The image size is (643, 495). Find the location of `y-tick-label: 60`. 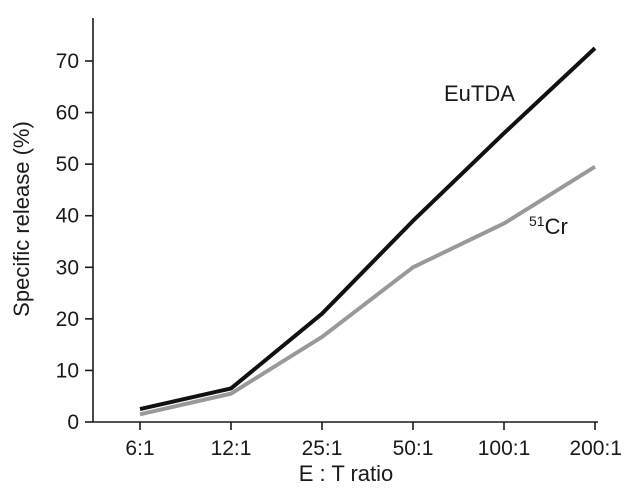

y-tick-label: 60 is located at coordinates (67, 113).